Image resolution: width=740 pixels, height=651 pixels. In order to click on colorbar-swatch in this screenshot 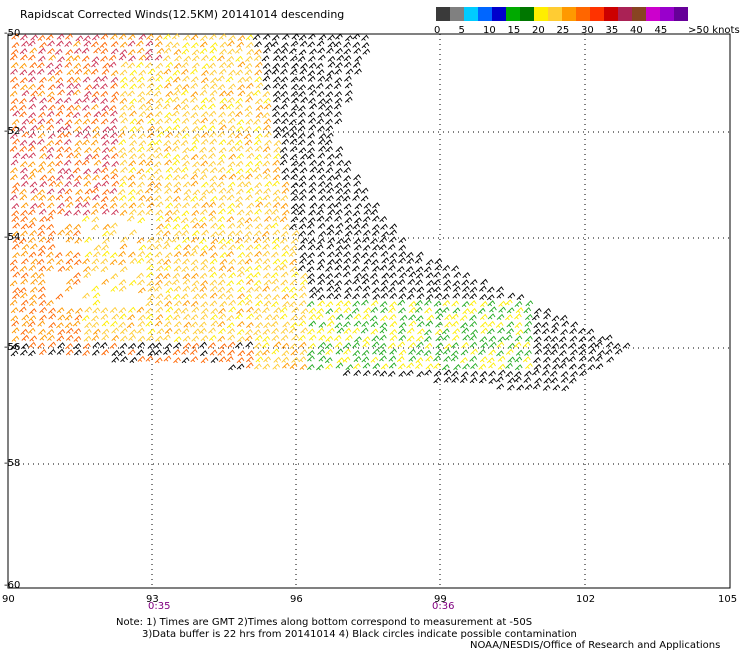, I will do `click(527, 14)`.